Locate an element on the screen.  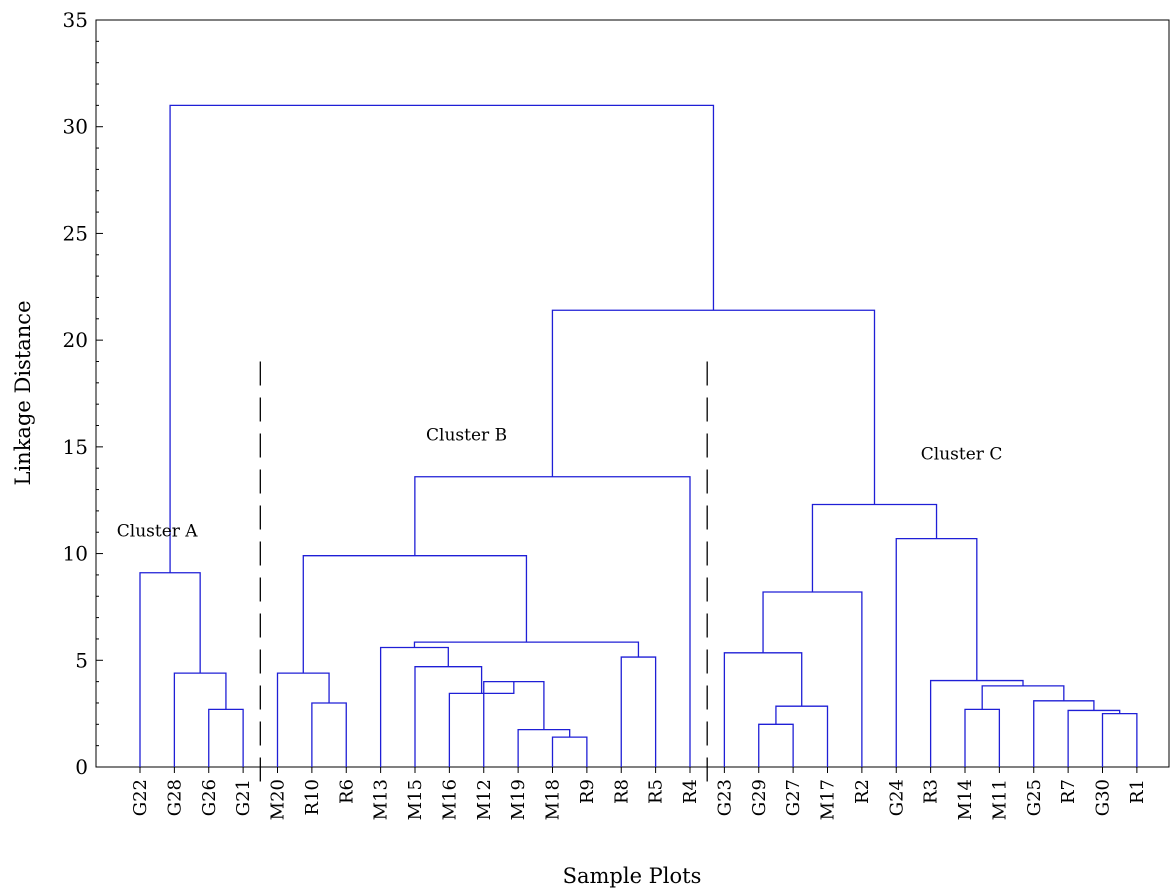
leaf-label-r7: R7 is located at coordinates (1068, 791).